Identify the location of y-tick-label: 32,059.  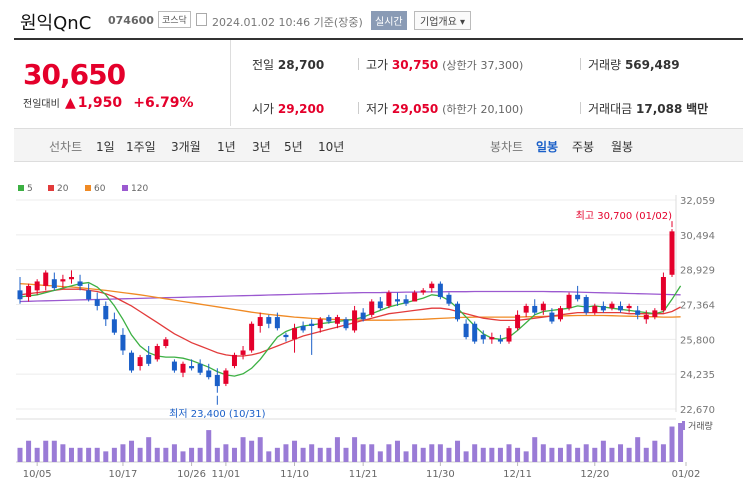
(697, 201).